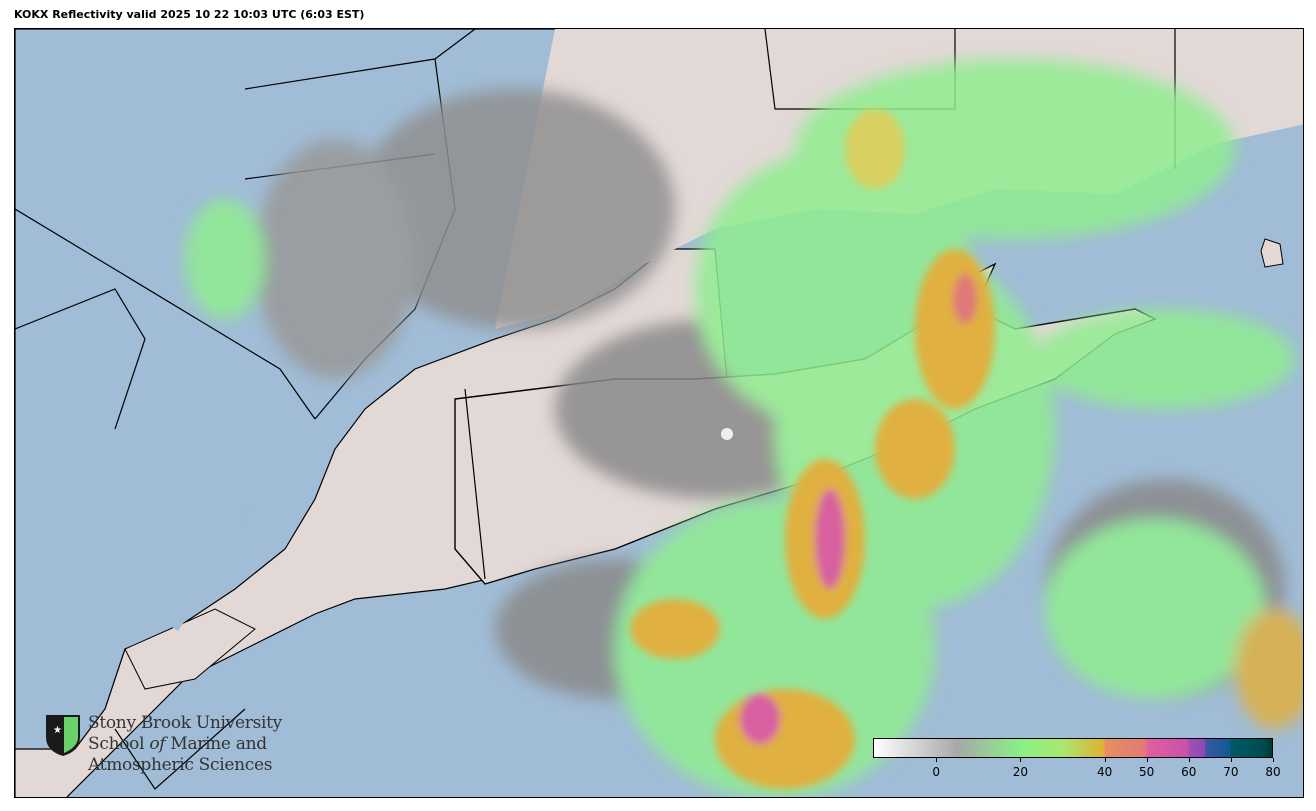 This screenshot has width=1316, height=811. I want to click on colorbar-tick-label: 50, so click(1147, 772).